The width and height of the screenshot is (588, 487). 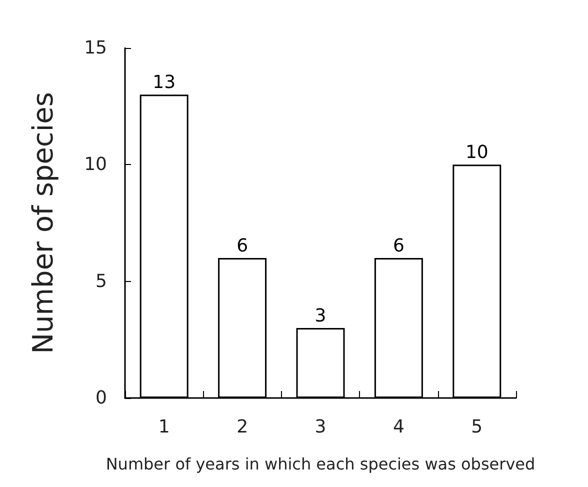 What do you see at coordinates (242, 427) in the screenshot?
I see `x-tick-label: 2` at bounding box center [242, 427].